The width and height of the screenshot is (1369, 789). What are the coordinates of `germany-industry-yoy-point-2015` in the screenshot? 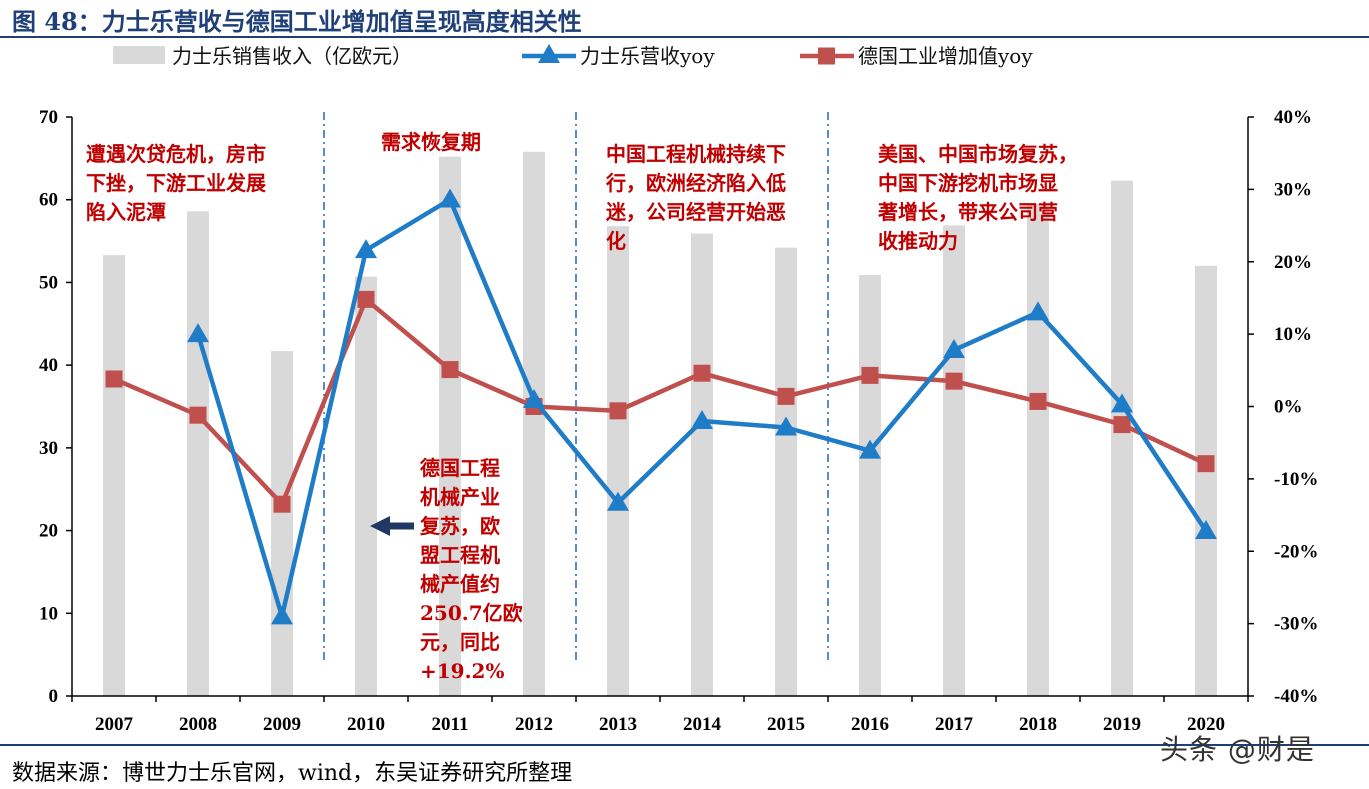 It's located at (786, 396).